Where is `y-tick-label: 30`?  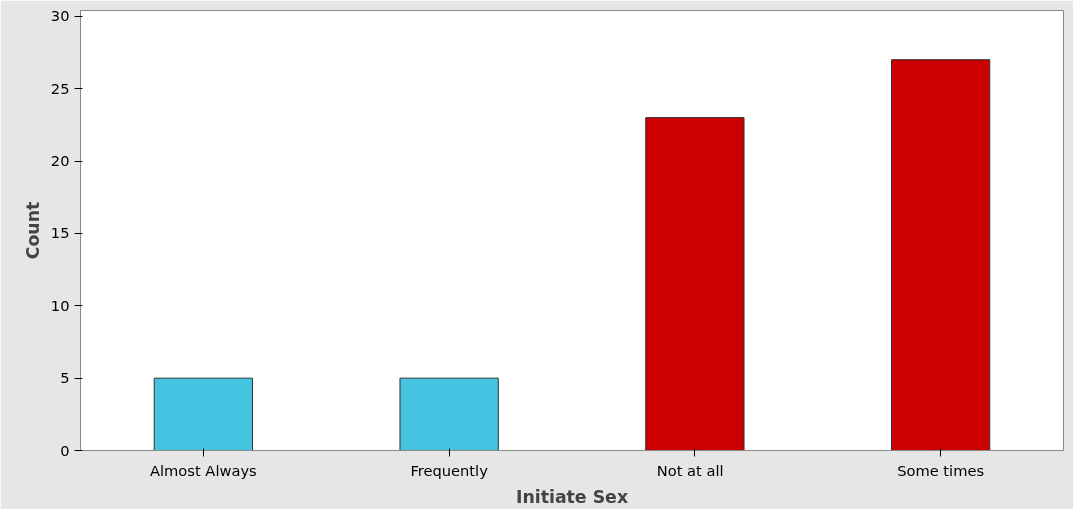
y-tick-label: 30 is located at coordinates (60, 16).